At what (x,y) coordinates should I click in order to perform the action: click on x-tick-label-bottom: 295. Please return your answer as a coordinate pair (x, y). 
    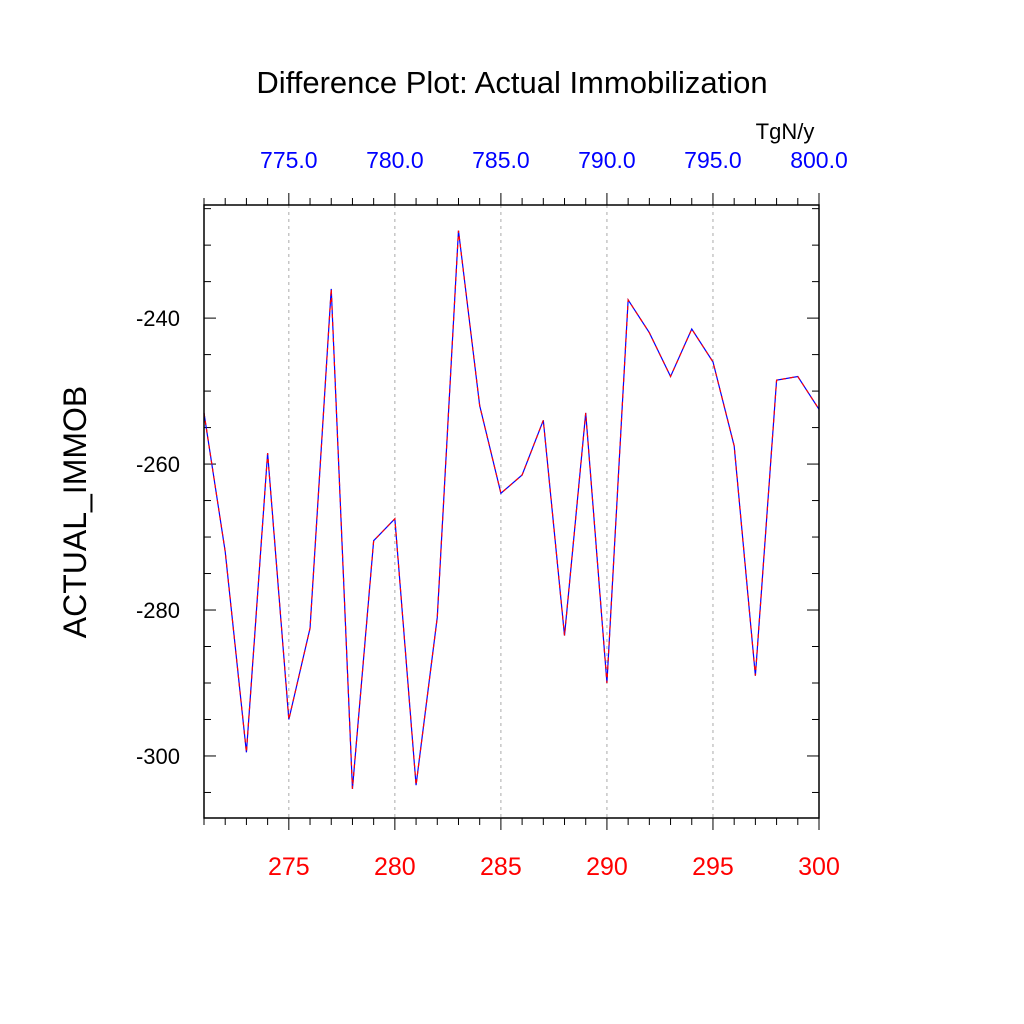
    Looking at the image, I should click on (713, 867).